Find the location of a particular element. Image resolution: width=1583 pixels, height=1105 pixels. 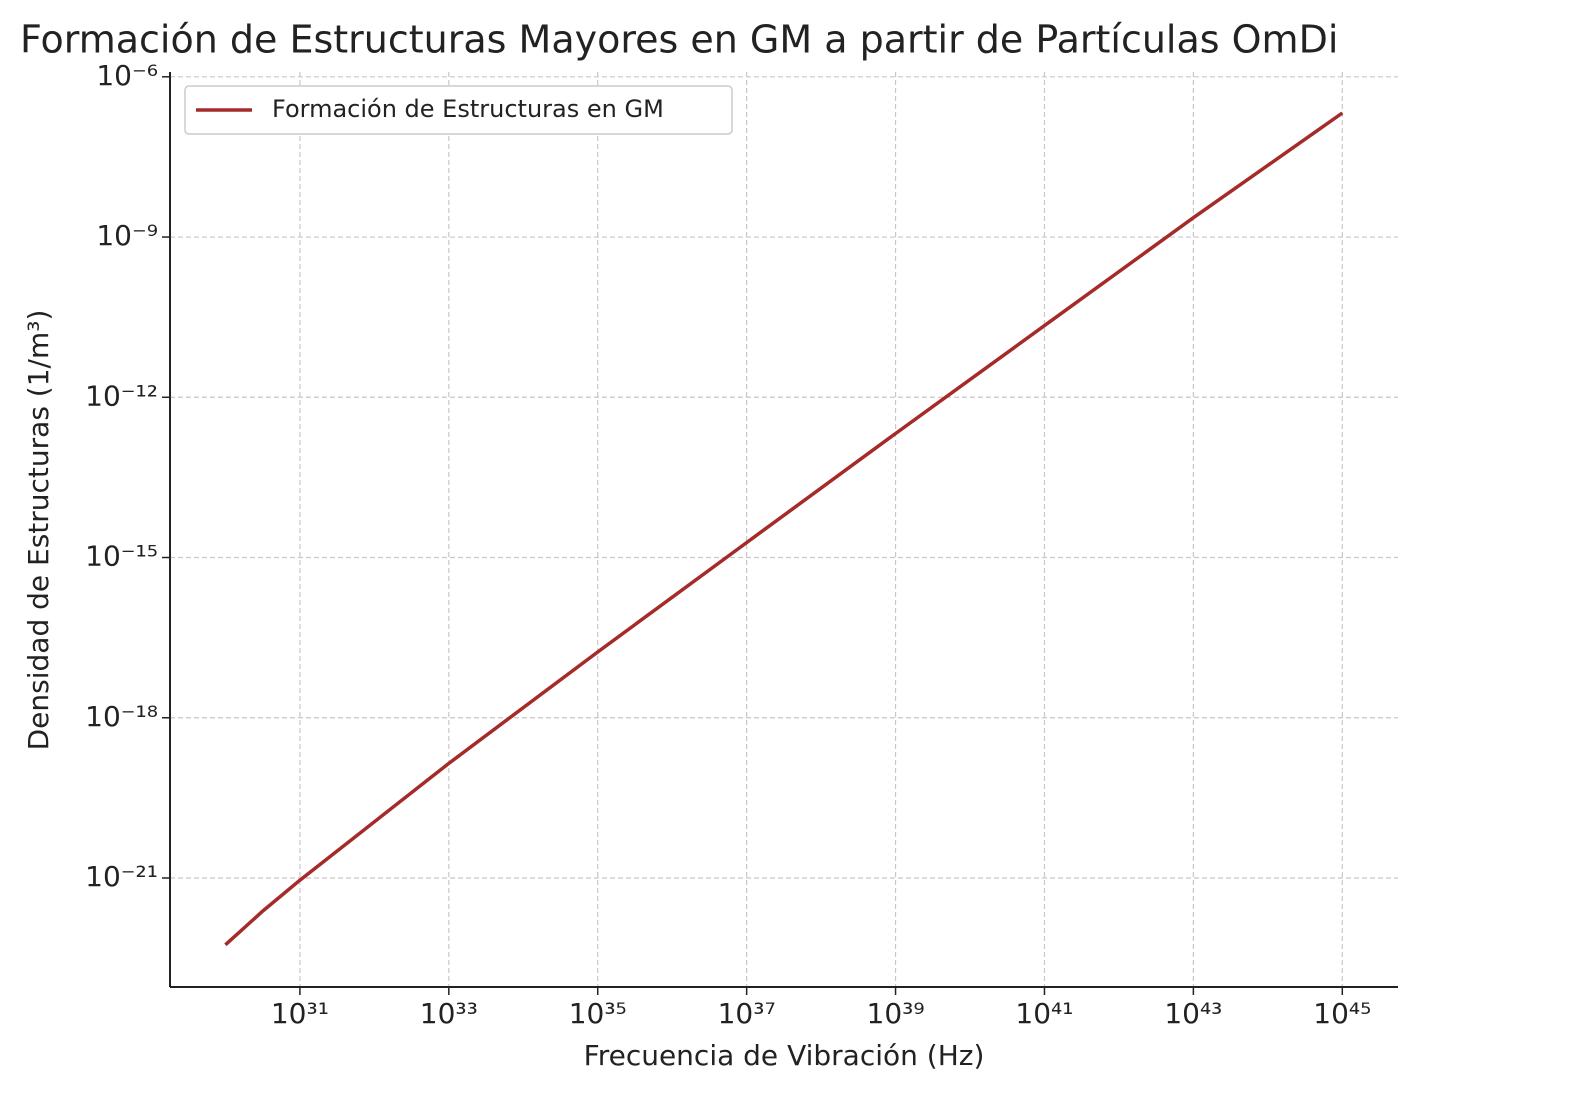

x-tick-label: 10³¹ is located at coordinates (300, 1013).